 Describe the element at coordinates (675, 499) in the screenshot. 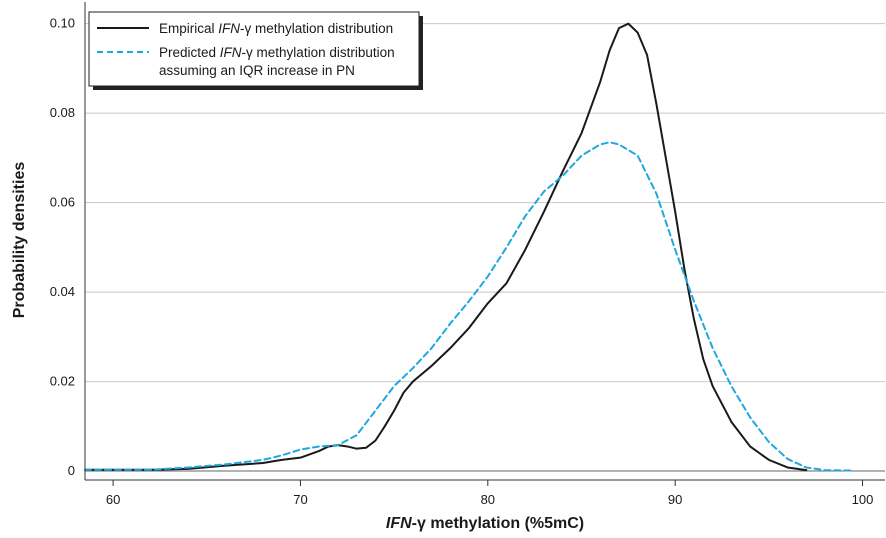

I see `x-tick-label: 90` at that location.